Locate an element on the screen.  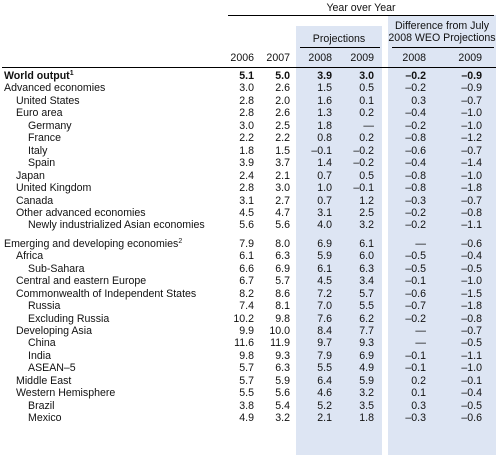
footnote-marker: 1 is located at coordinates (71, 73).